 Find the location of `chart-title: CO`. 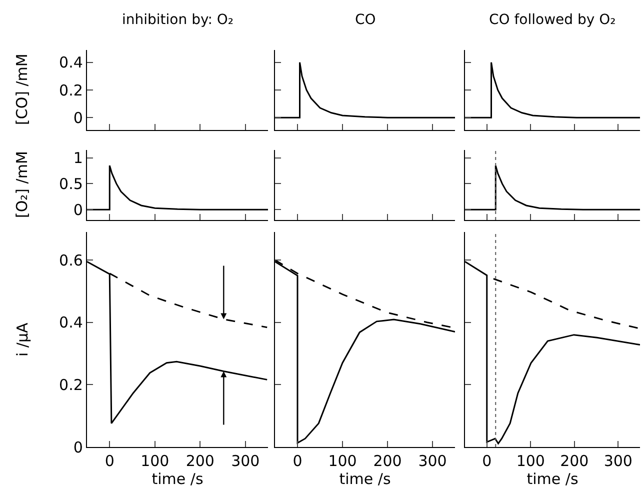

chart-title: CO is located at coordinates (365, 20).